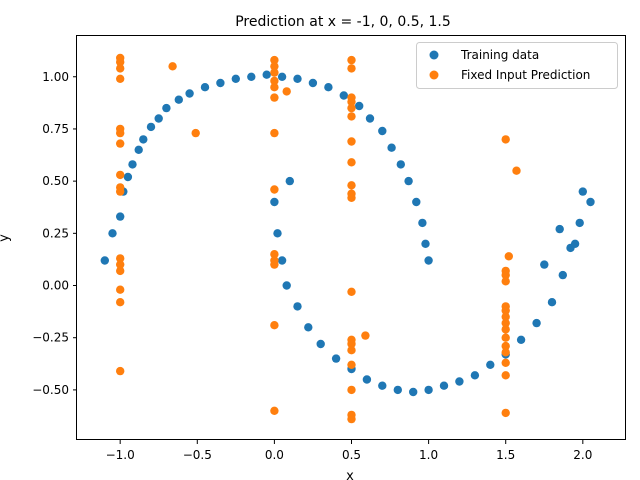  What do you see at coordinates (50, 390) in the screenshot?
I see `y-tick-label: −0.50` at bounding box center [50, 390].